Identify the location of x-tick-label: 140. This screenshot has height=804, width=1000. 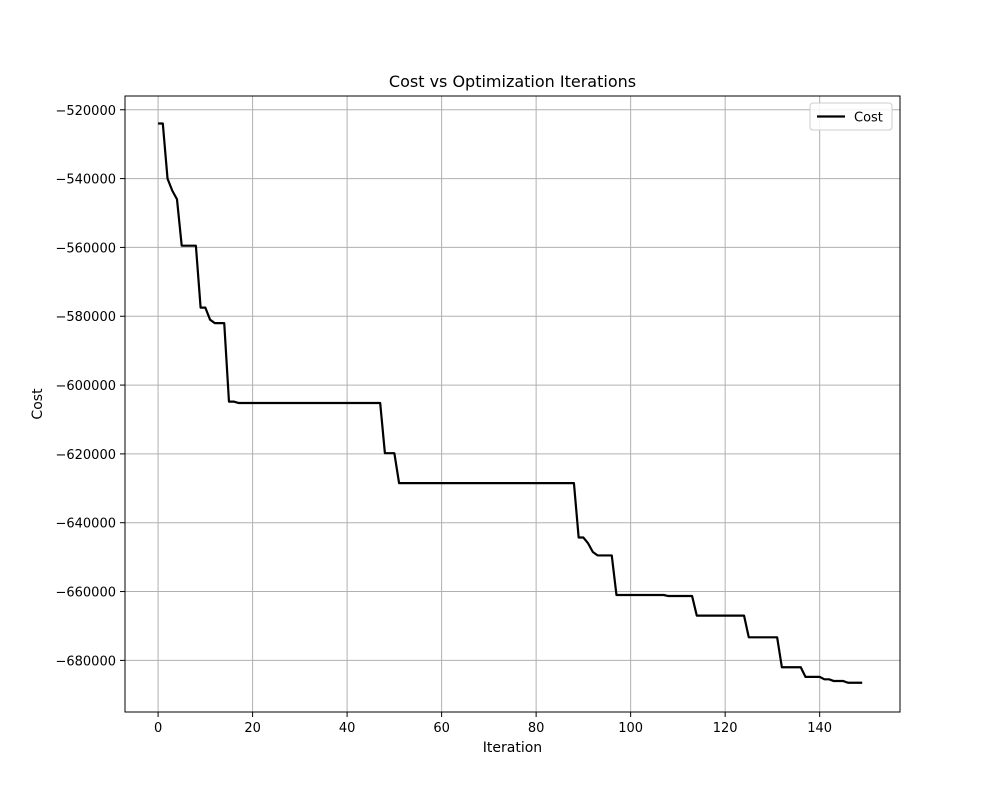
(819, 728).